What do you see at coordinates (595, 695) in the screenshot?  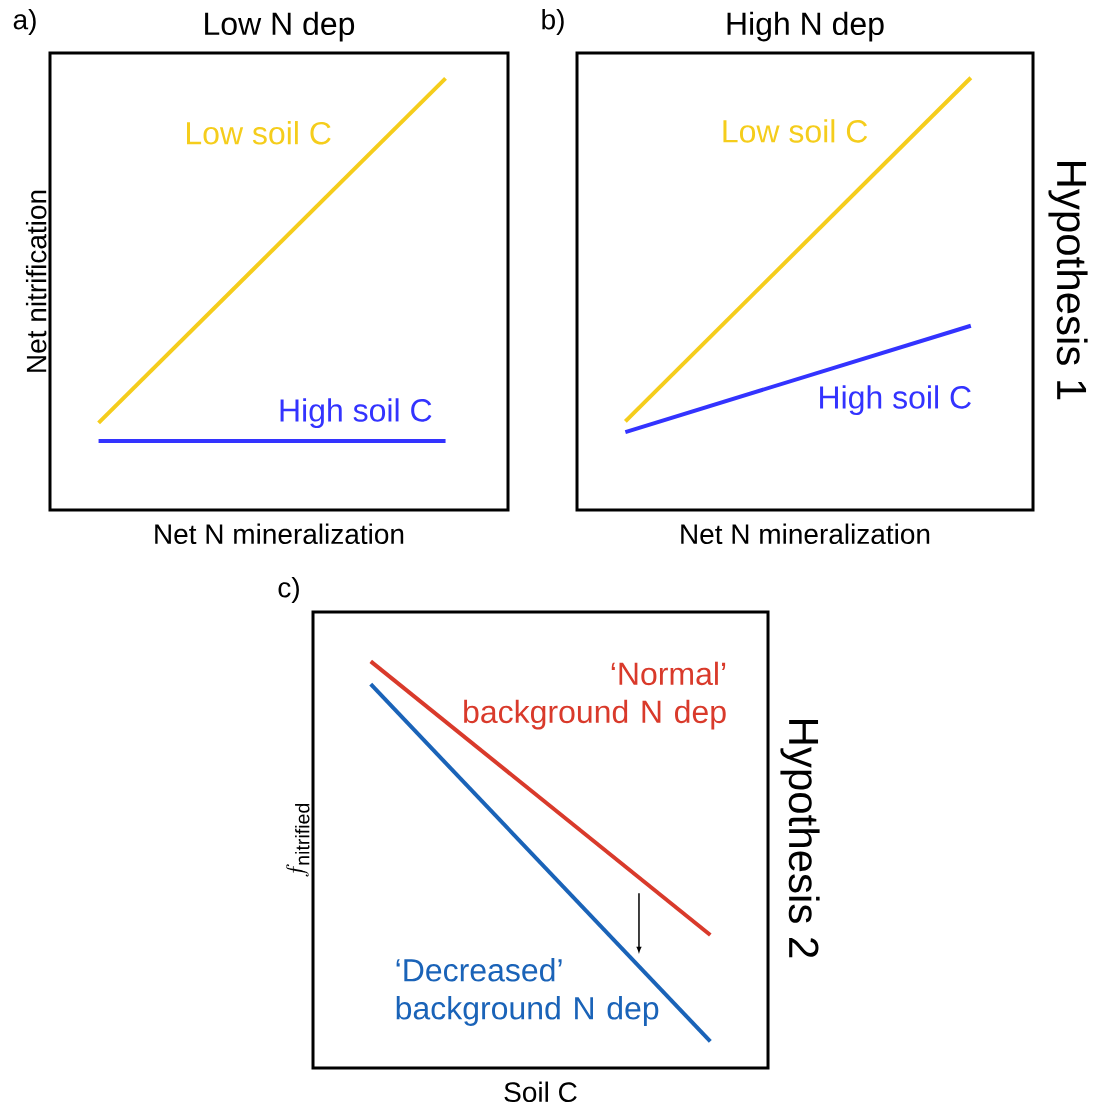 I see `series-label: ‘Normal’ background N dep` at bounding box center [595, 695].